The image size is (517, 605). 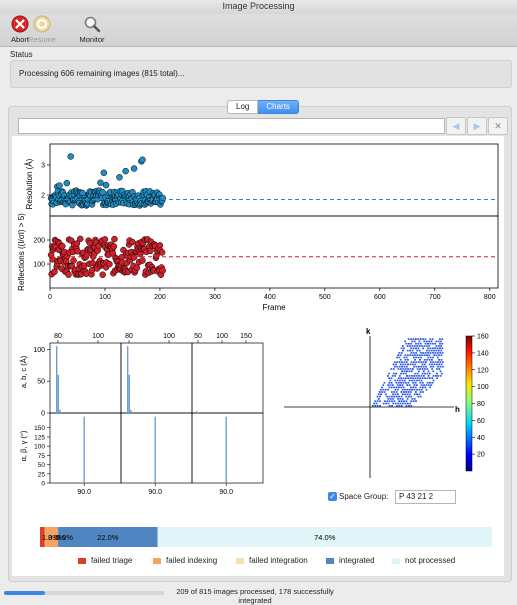 What do you see at coordinates (457, 409) in the screenshot?
I see `h-axis-label: h` at bounding box center [457, 409].